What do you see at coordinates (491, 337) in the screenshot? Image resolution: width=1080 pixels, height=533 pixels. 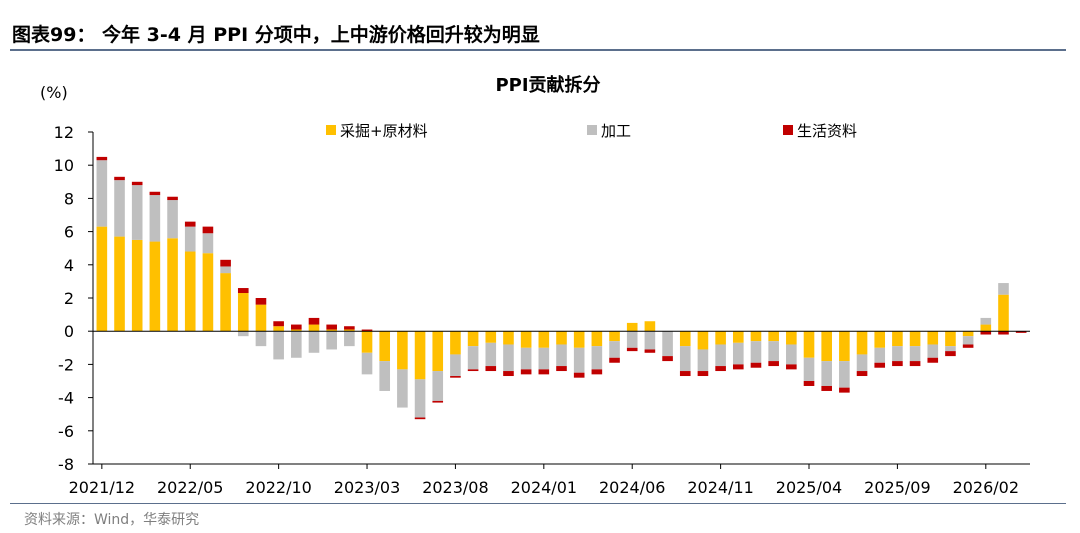 I see `bar-segment-s0-2023/10` at bounding box center [491, 337].